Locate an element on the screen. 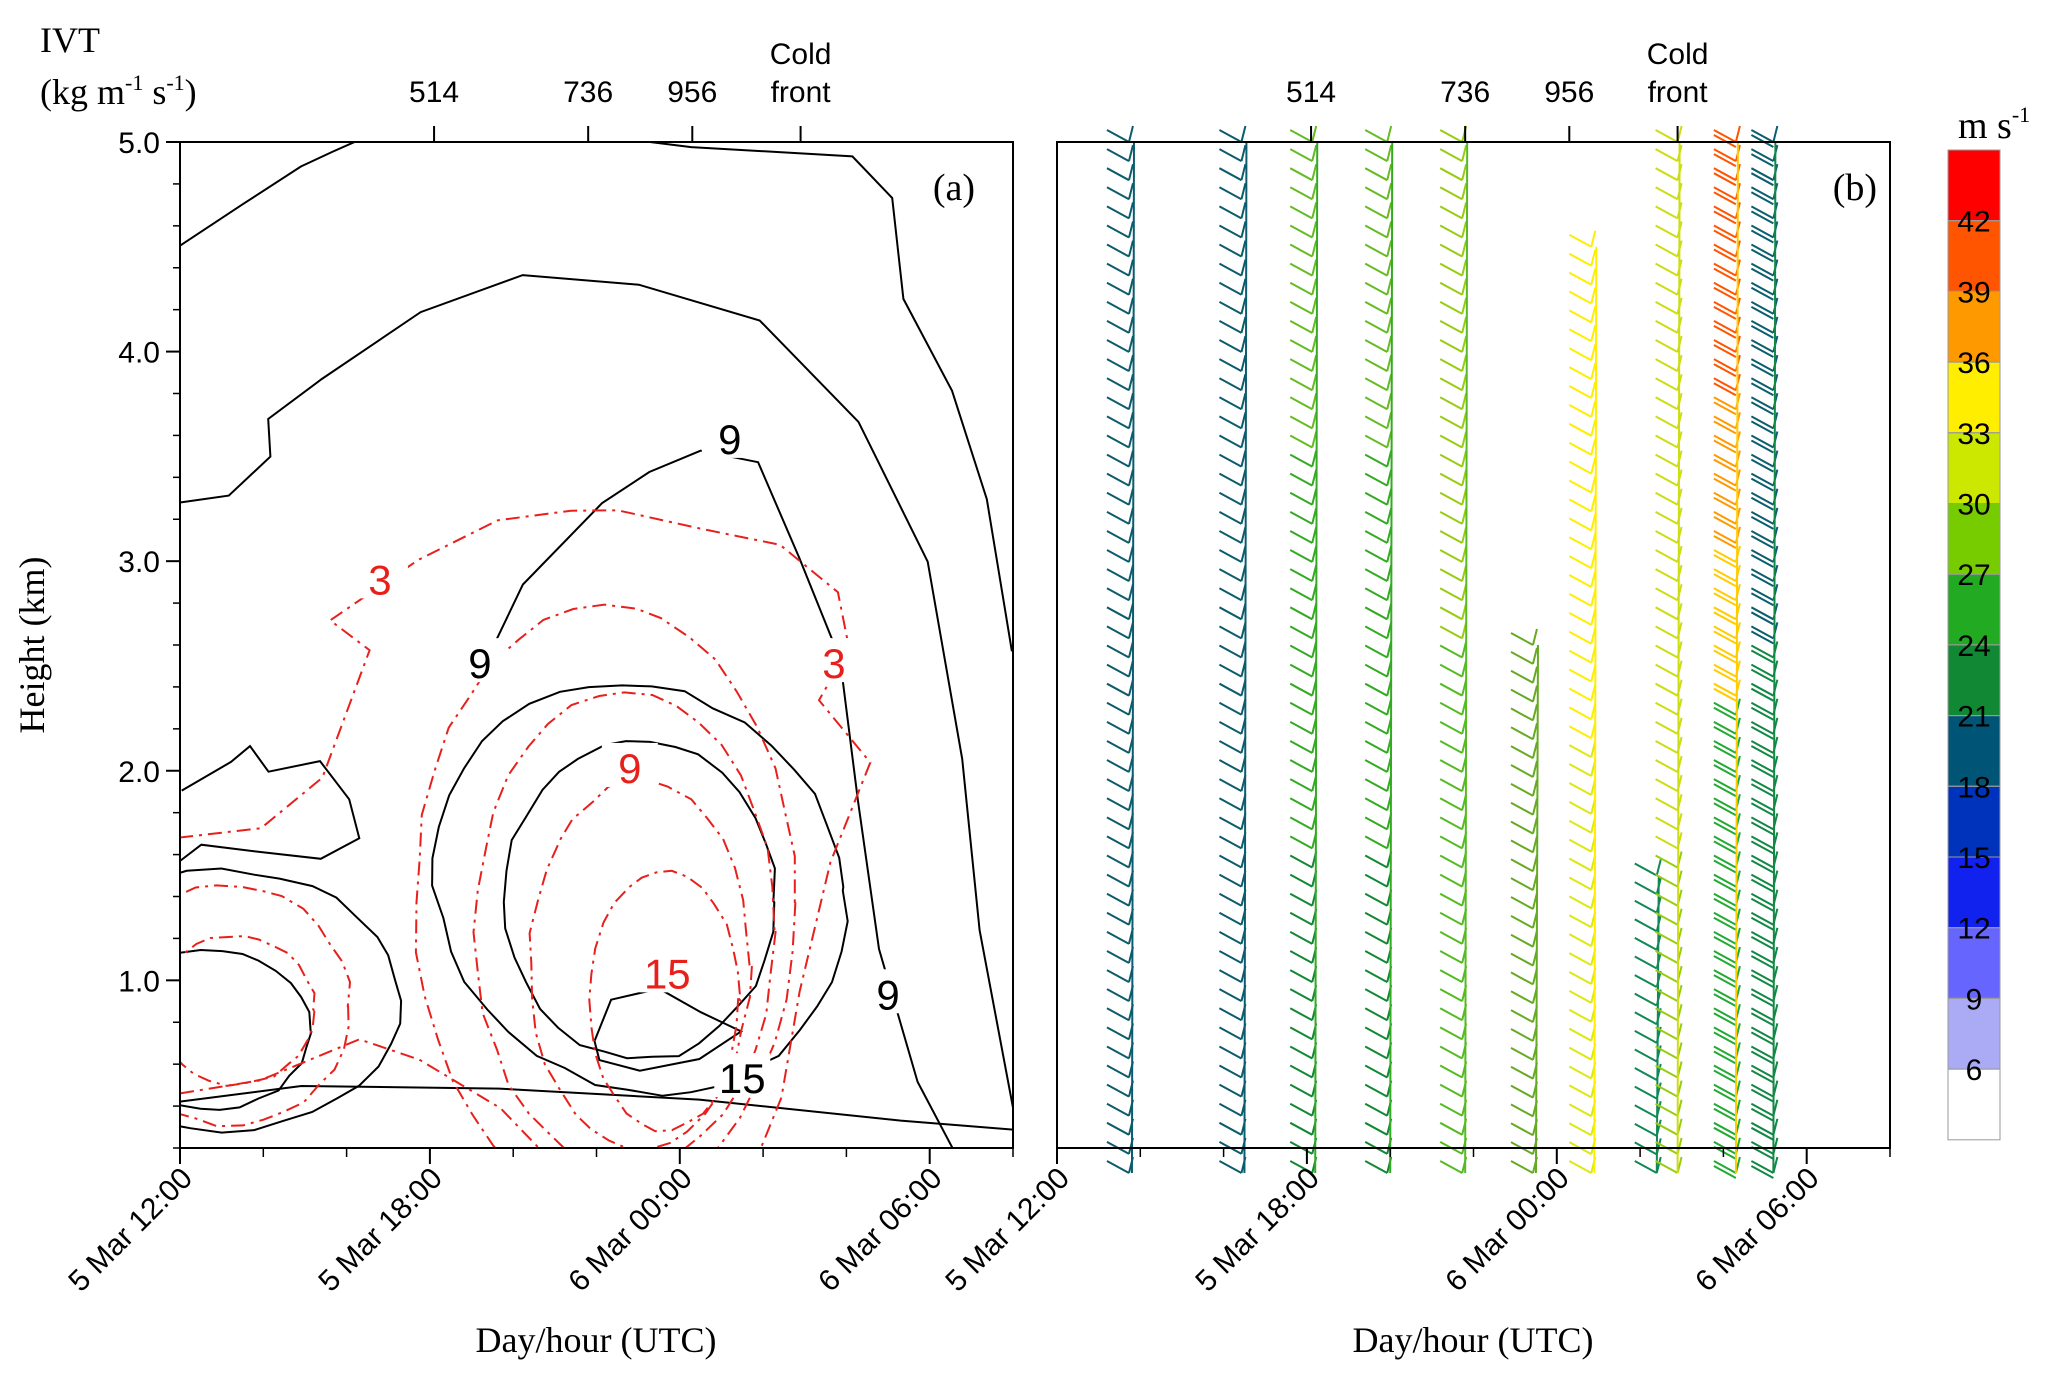 The height and width of the screenshot is (1380, 2067). x-tick-label: 6 Mar 06:00 is located at coordinates (880, 1230).